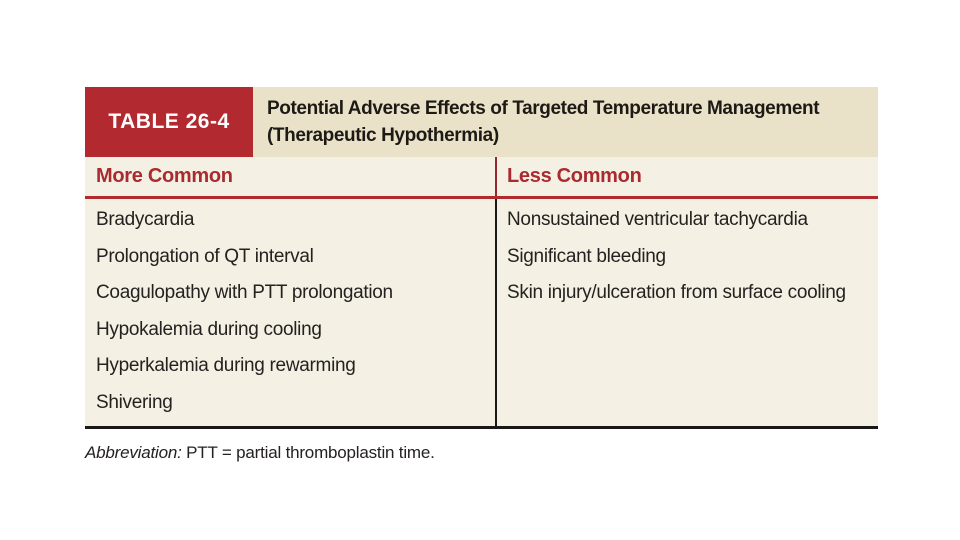 The height and width of the screenshot is (540, 960). What do you see at coordinates (134, 402) in the screenshot?
I see `list-item: Shivering` at bounding box center [134, 402].